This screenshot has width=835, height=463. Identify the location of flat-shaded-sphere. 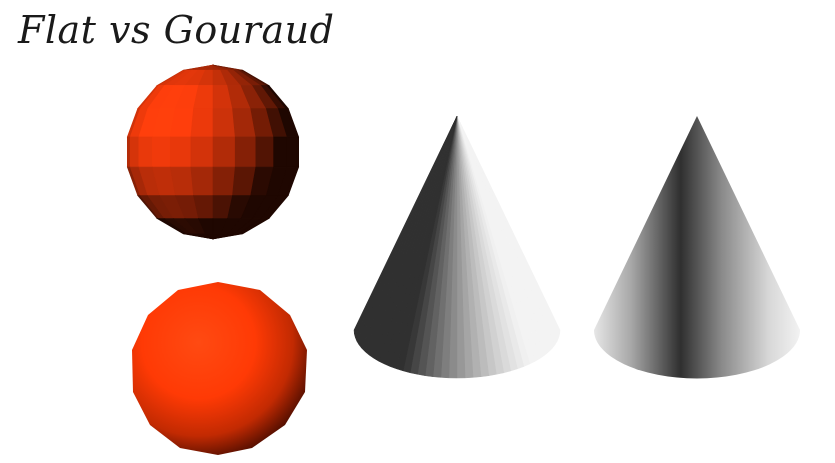
(213, 152).